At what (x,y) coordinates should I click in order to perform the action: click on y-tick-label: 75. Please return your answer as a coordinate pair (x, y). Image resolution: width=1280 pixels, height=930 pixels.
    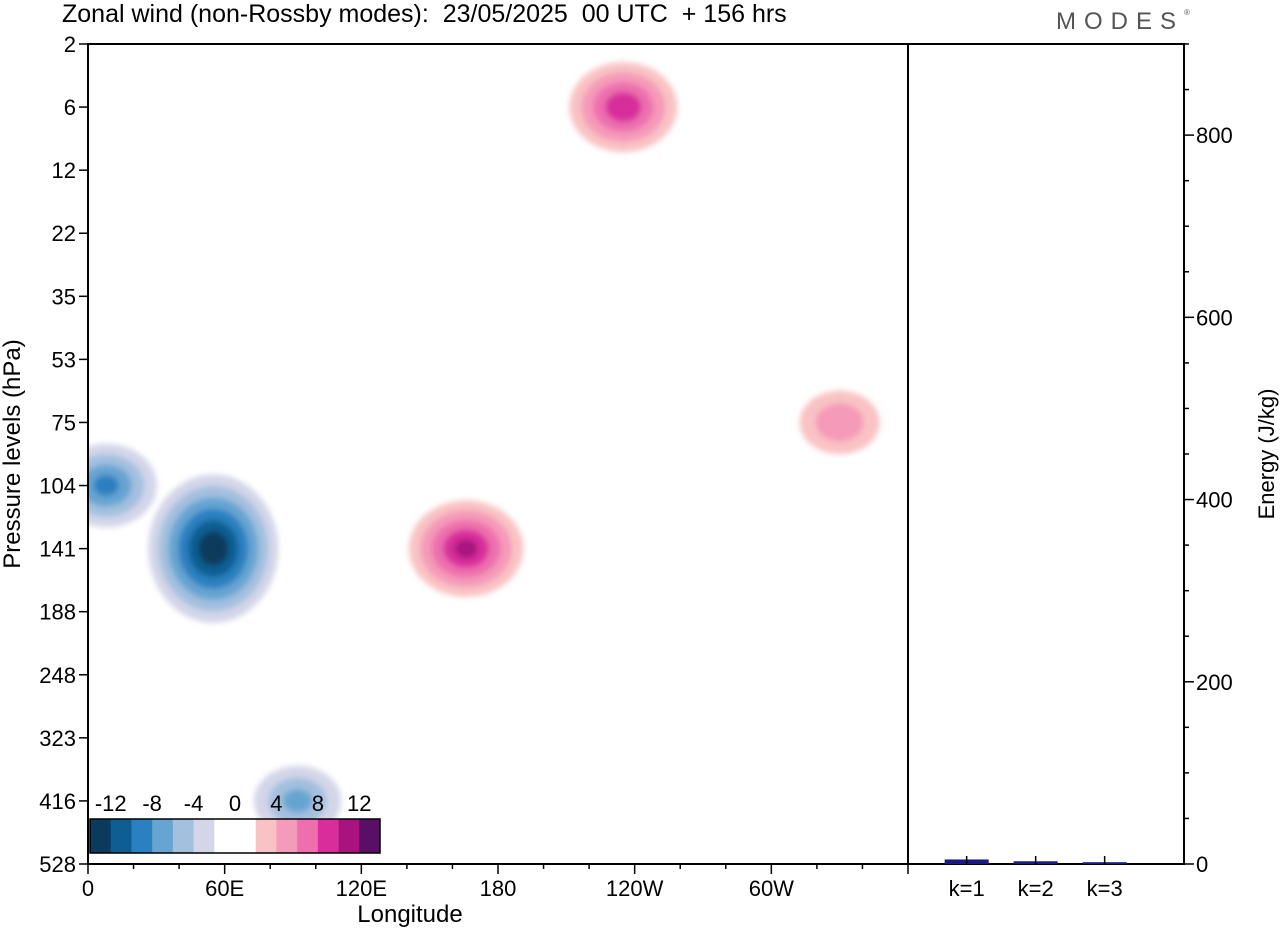
    Looking at the image, I should click on (64, 422).